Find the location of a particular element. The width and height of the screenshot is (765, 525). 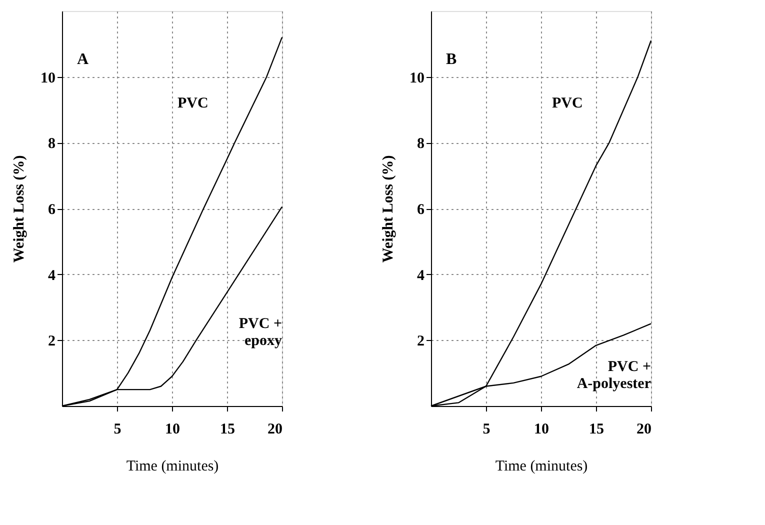

annotation: B is located at coordinates (451, 59).